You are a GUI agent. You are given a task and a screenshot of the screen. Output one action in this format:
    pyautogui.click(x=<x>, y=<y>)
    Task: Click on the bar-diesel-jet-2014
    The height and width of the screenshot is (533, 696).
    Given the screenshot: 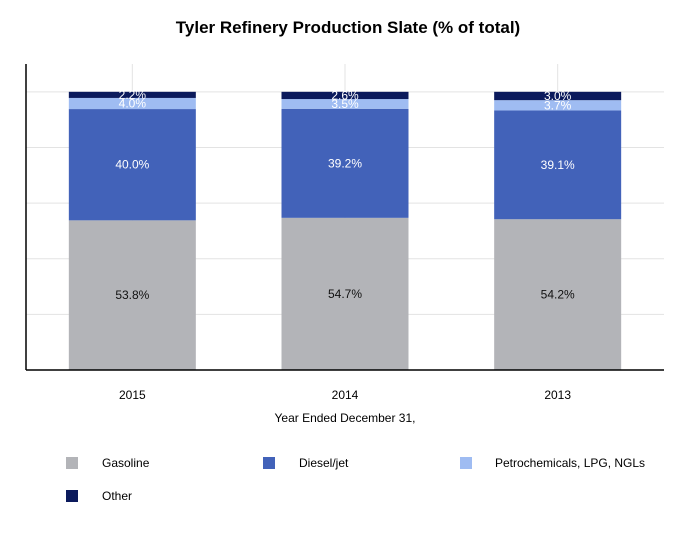 What is the action you would take?
    pyautogui.click(x=345, y=163)
    